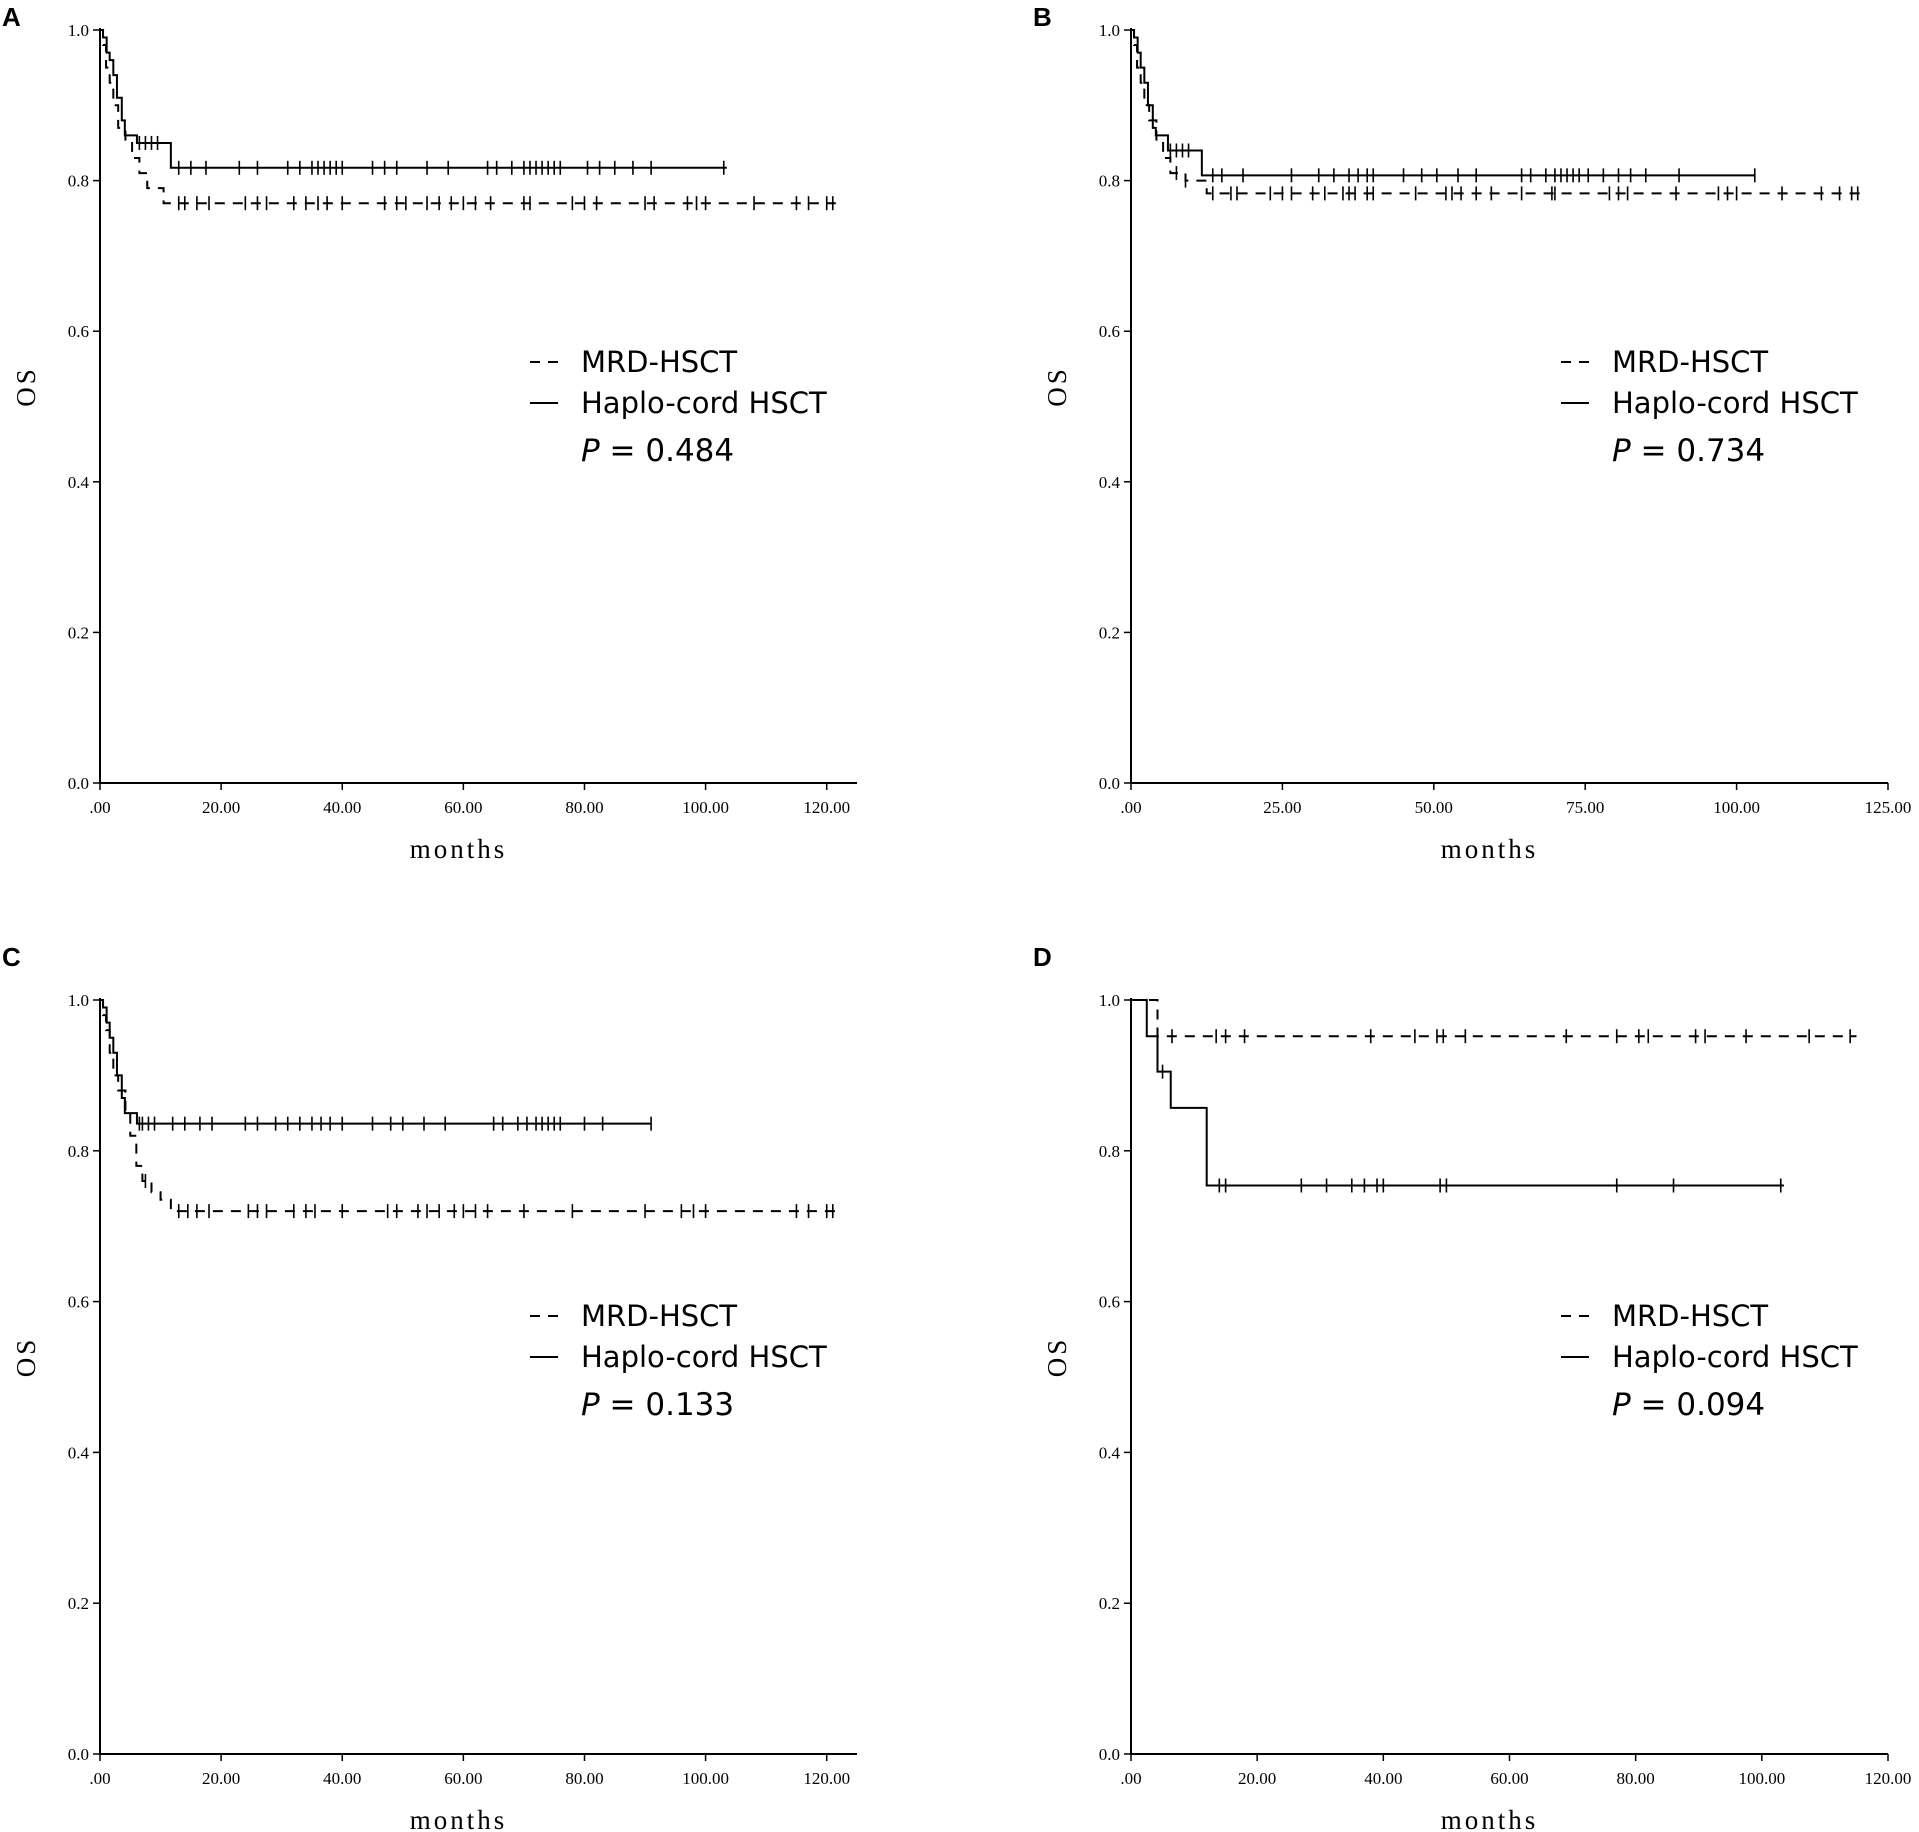  What do you see at coordinates (667, 451) in the screenshot?
I see `p-value-number: = 0.484` at bounding box center [667, 451].